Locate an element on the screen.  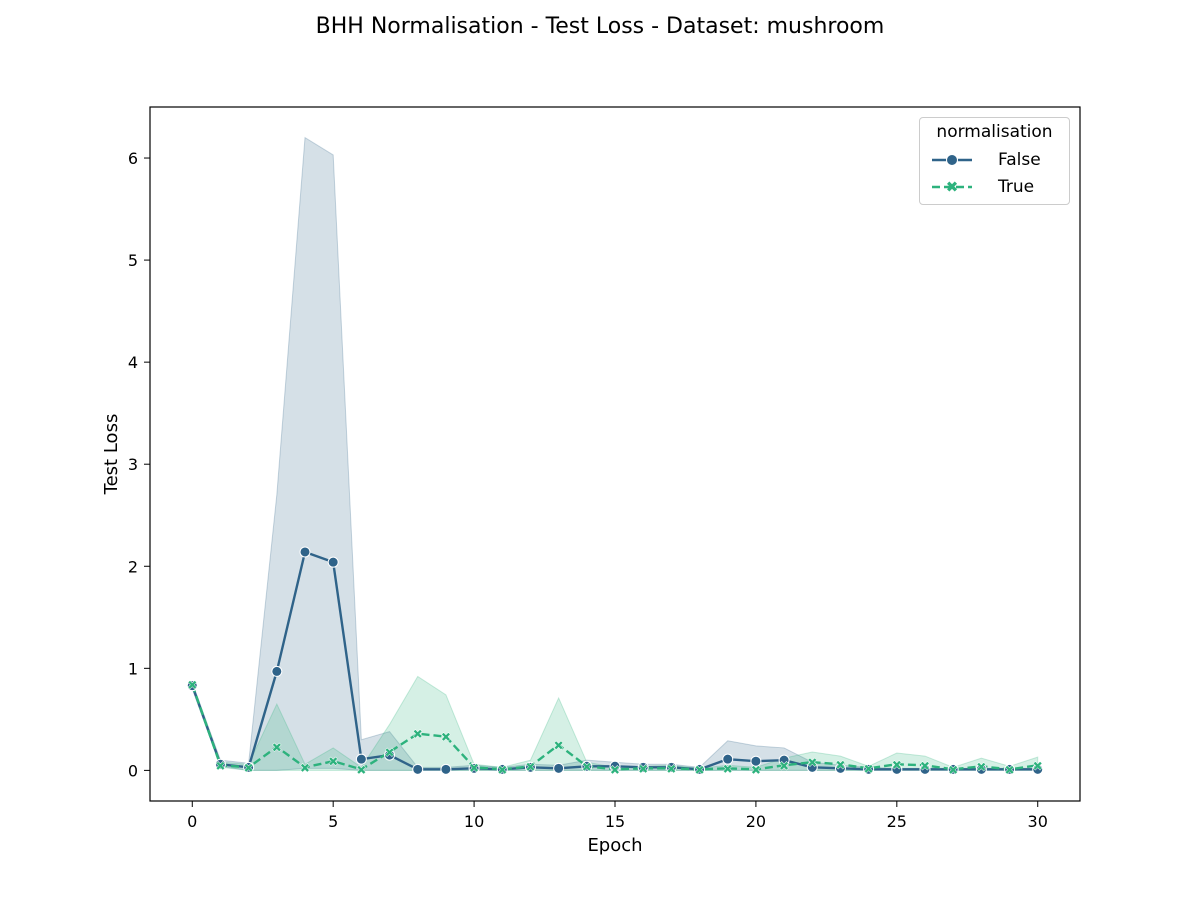
data-point-true-epoch-25: ✖ is located at coordinates (896, 765).